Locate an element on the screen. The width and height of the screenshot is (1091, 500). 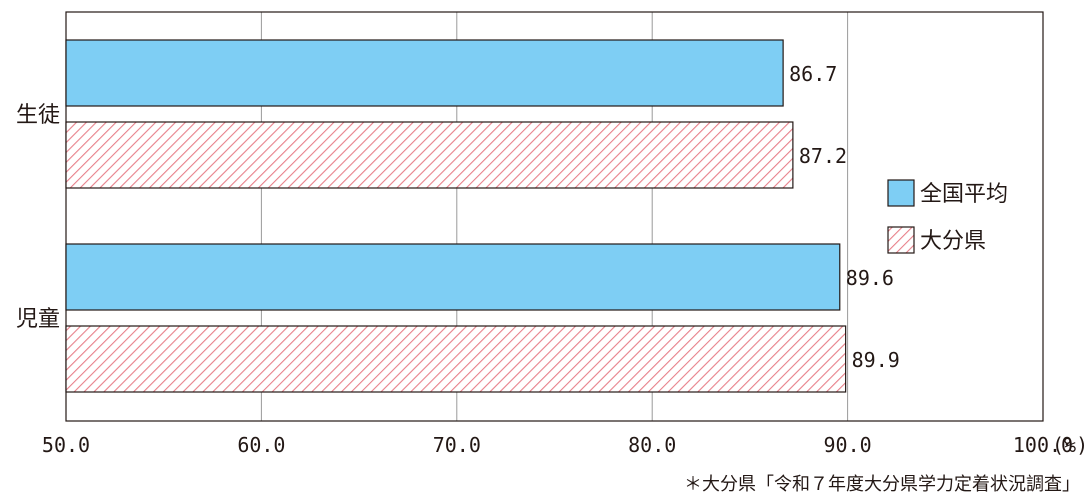
x-tick-label: 100.0 is located at coordinates (1043, 445).